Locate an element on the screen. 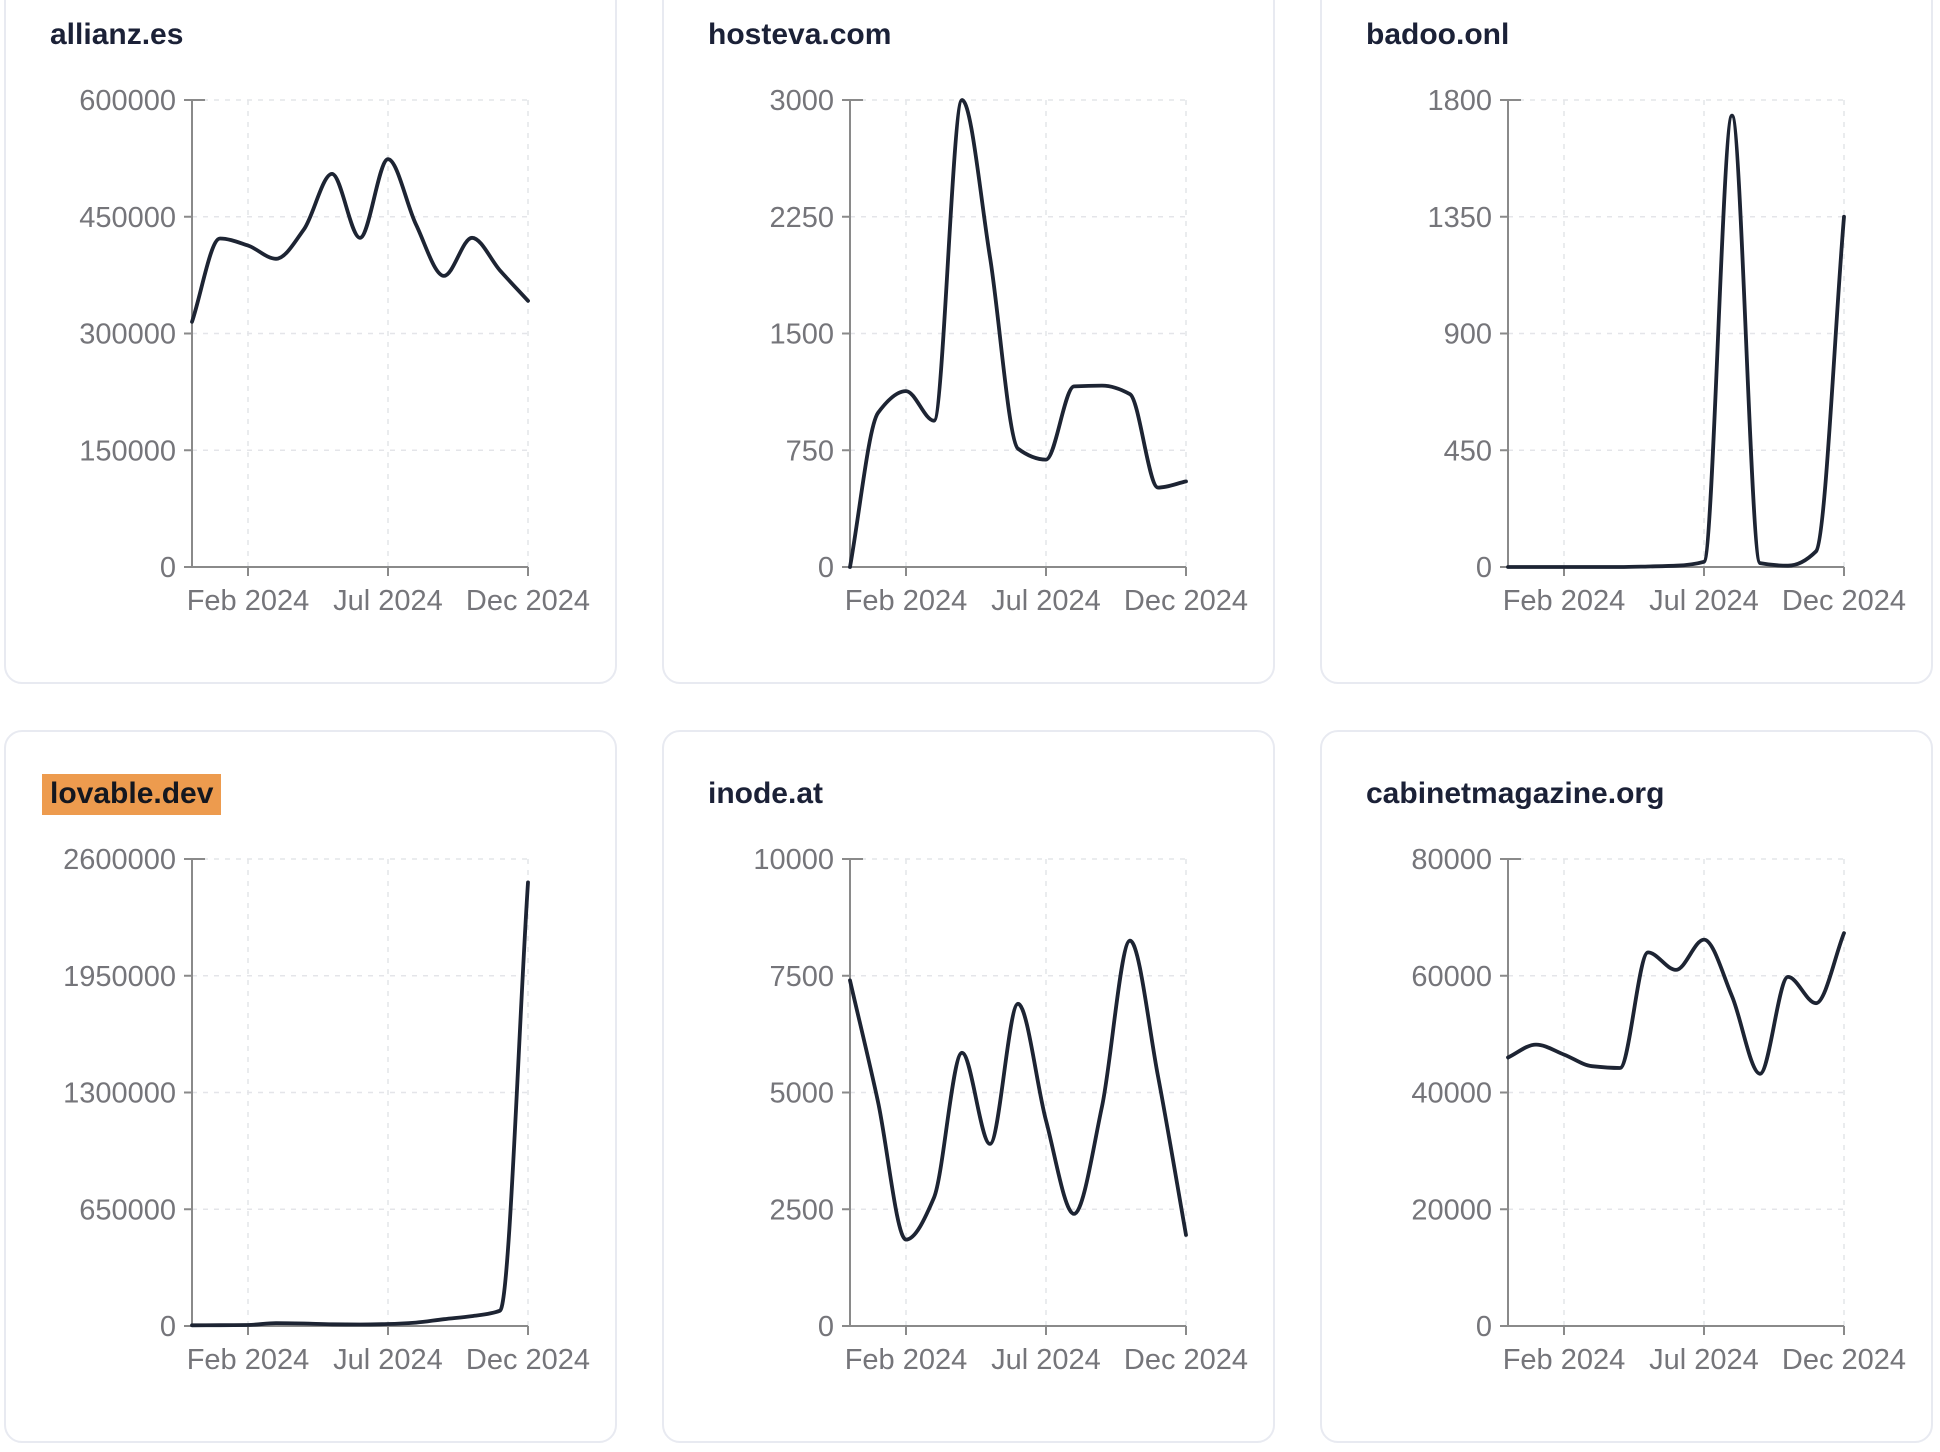  y-tick-label: 60000 is located at coordinates (1451, 977).